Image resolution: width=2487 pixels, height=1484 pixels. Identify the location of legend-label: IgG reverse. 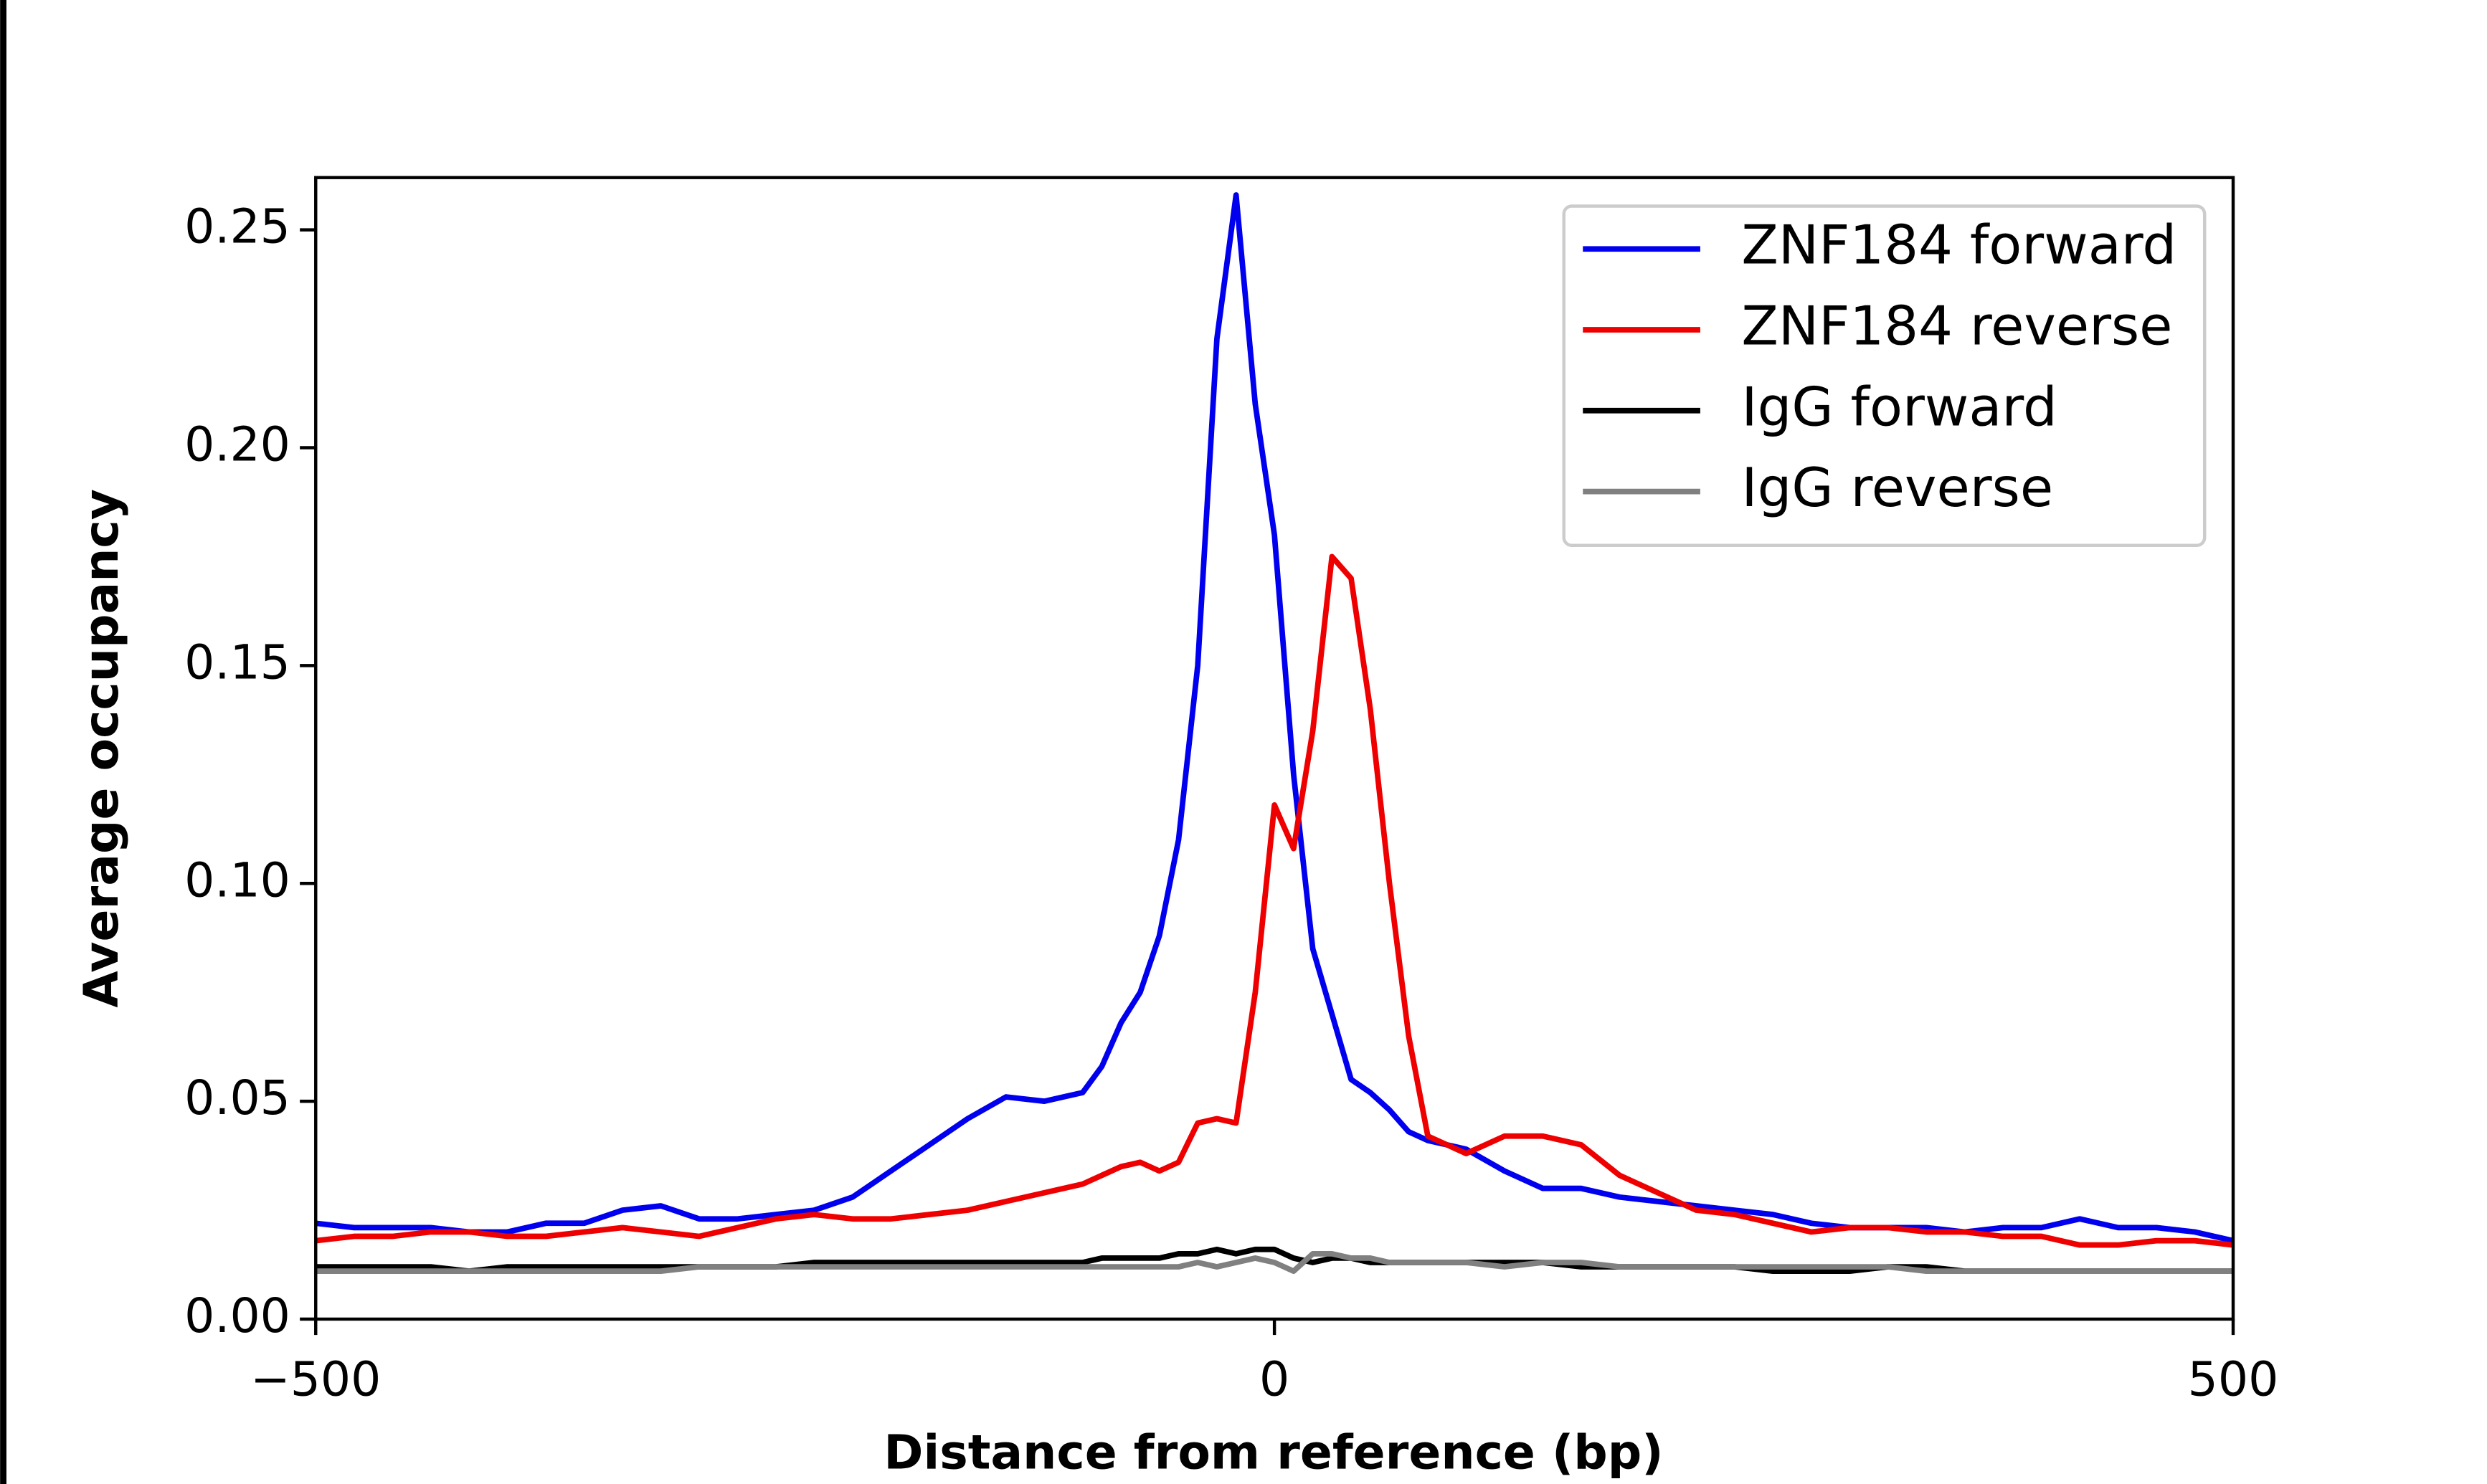
(1897, 488).